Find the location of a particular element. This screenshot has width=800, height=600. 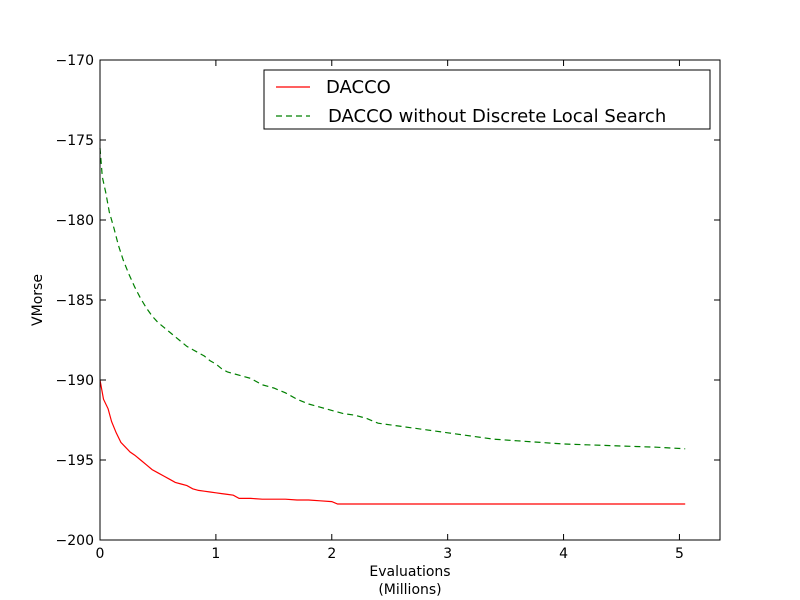

y-tick-label: −185 is located at coordinates (75, 301).